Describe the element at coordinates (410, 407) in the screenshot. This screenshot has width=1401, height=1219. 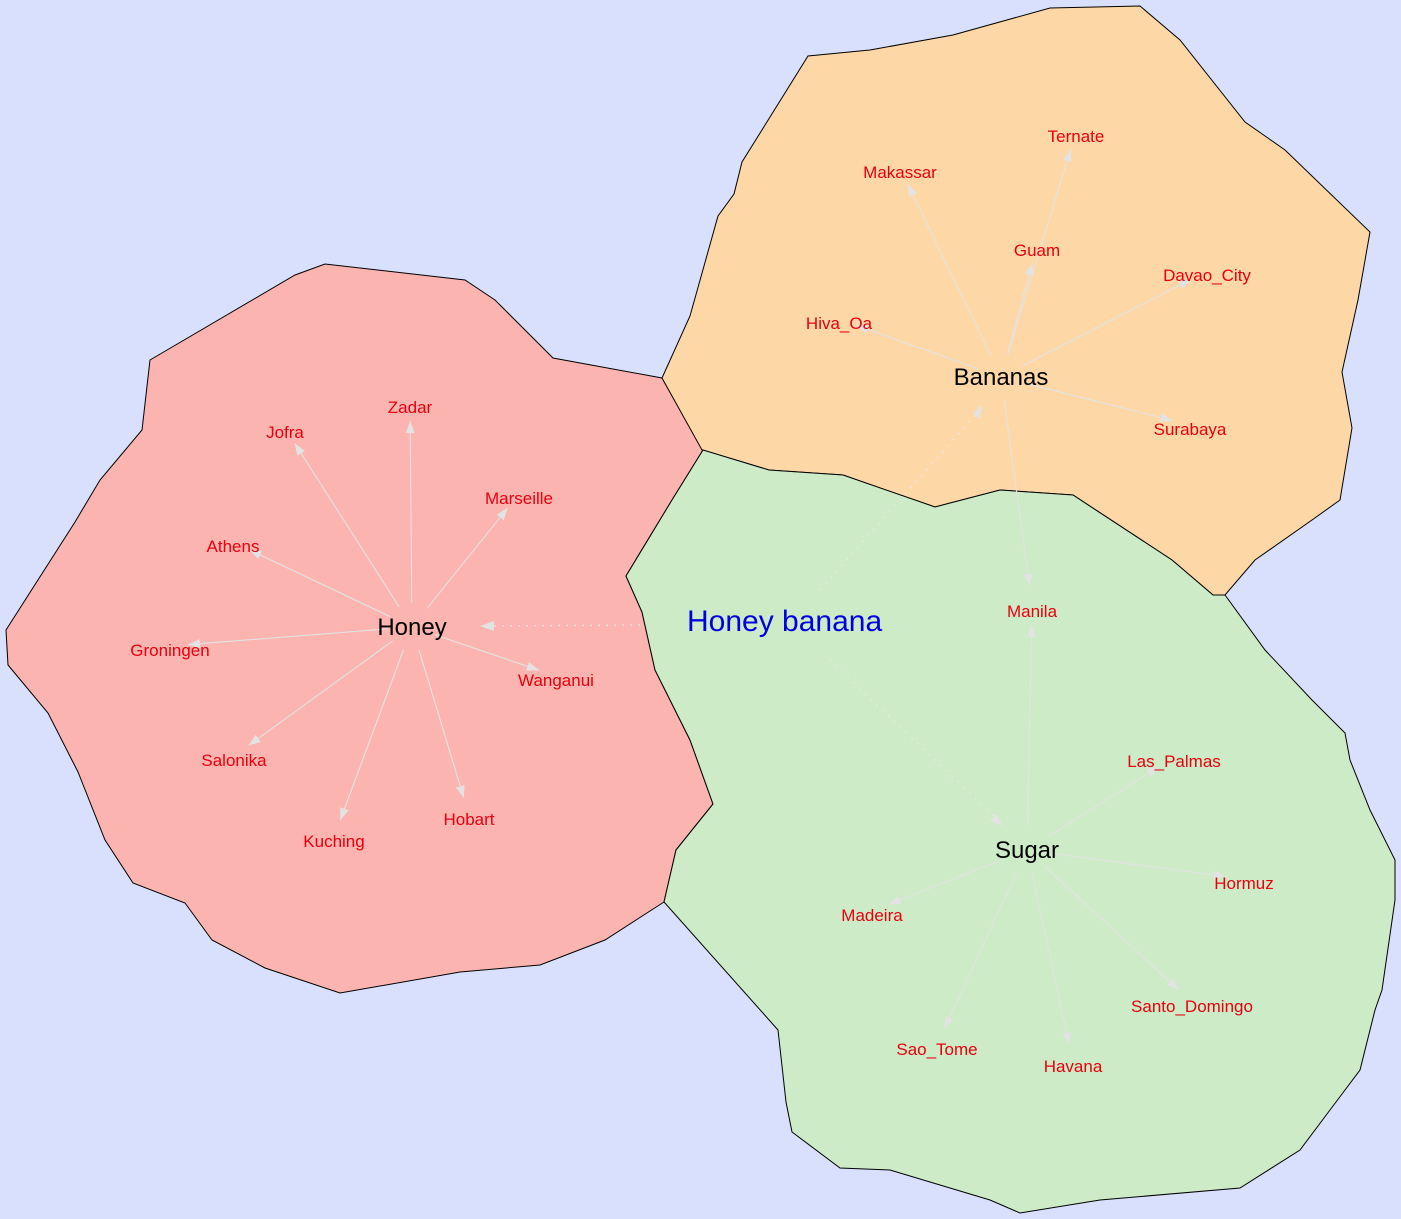
I see `city-label-zadar: Zadar` at that location.